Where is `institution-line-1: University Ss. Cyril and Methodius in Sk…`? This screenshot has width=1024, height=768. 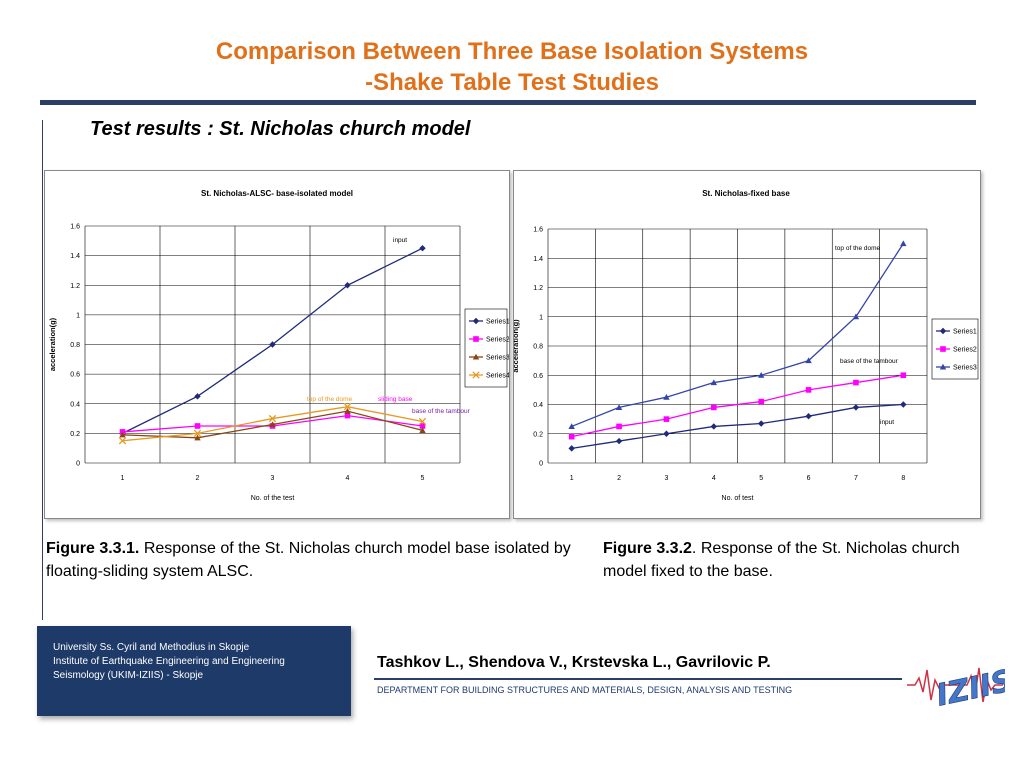
institution-line-1: University Ss. Cyril and Methodius in Sk… is located at coordinates (151, 647).